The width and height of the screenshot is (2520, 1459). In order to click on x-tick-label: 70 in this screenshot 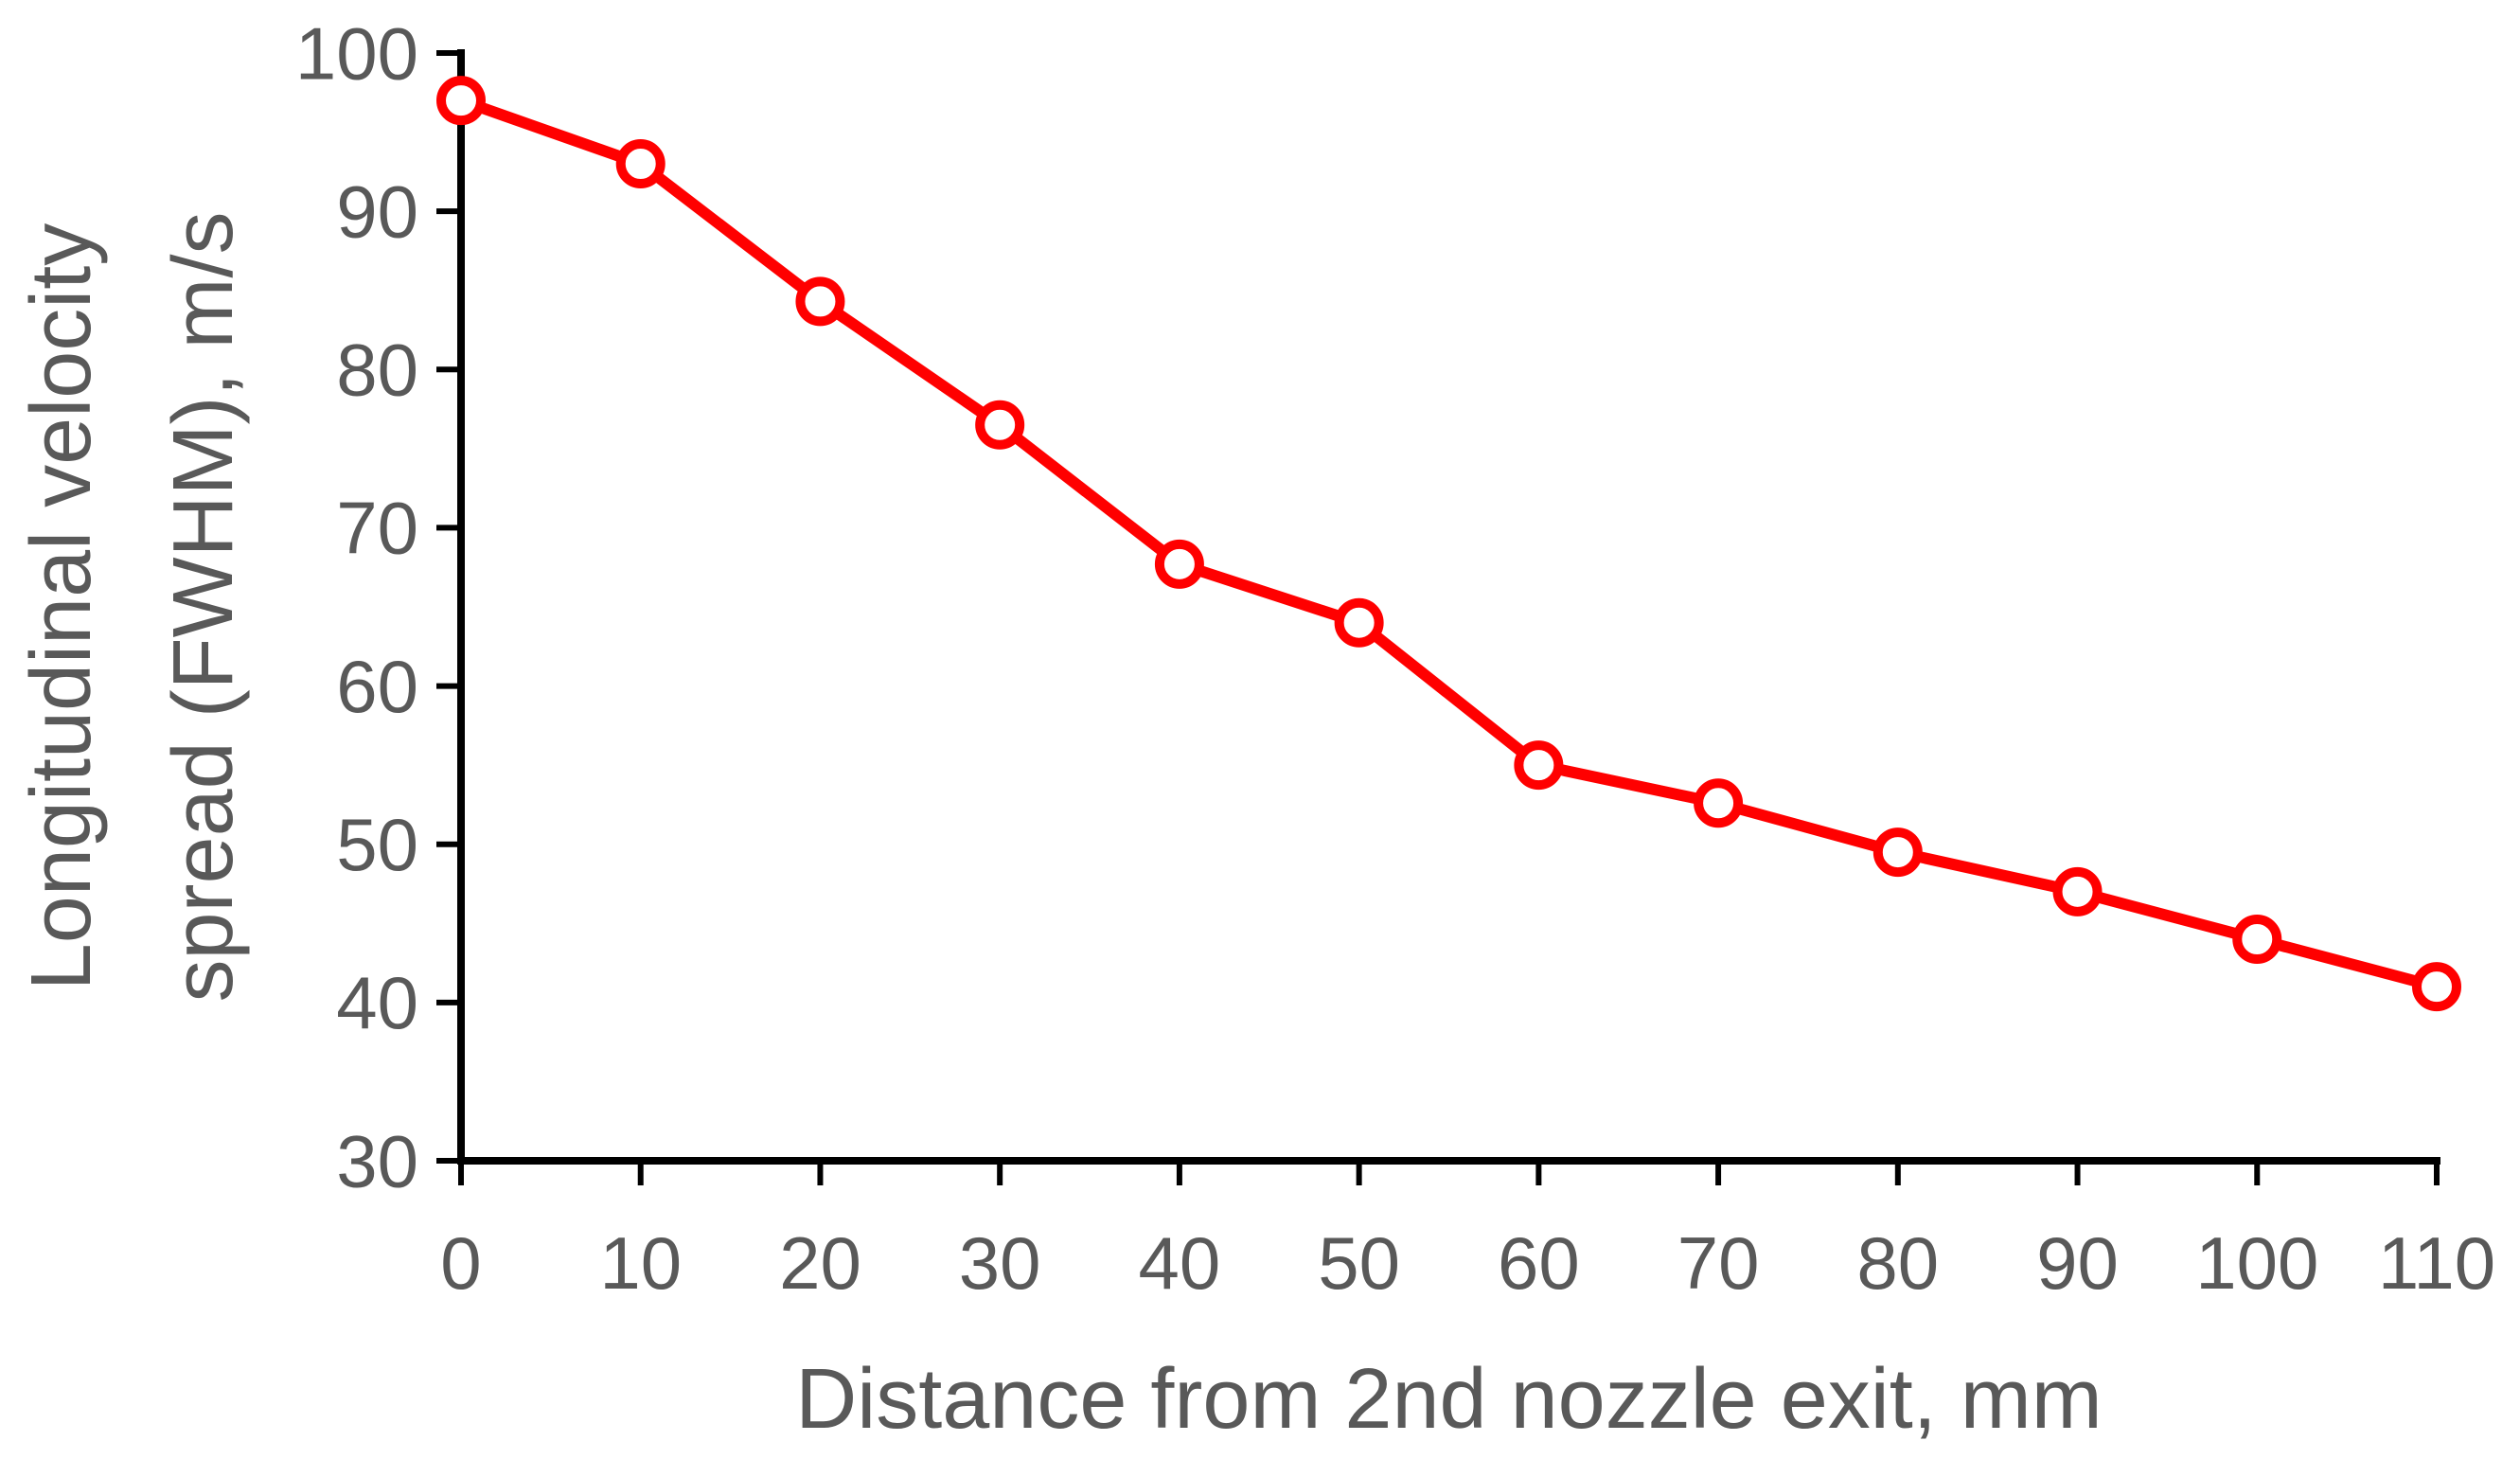, I will do `click(1719, 1263)`.